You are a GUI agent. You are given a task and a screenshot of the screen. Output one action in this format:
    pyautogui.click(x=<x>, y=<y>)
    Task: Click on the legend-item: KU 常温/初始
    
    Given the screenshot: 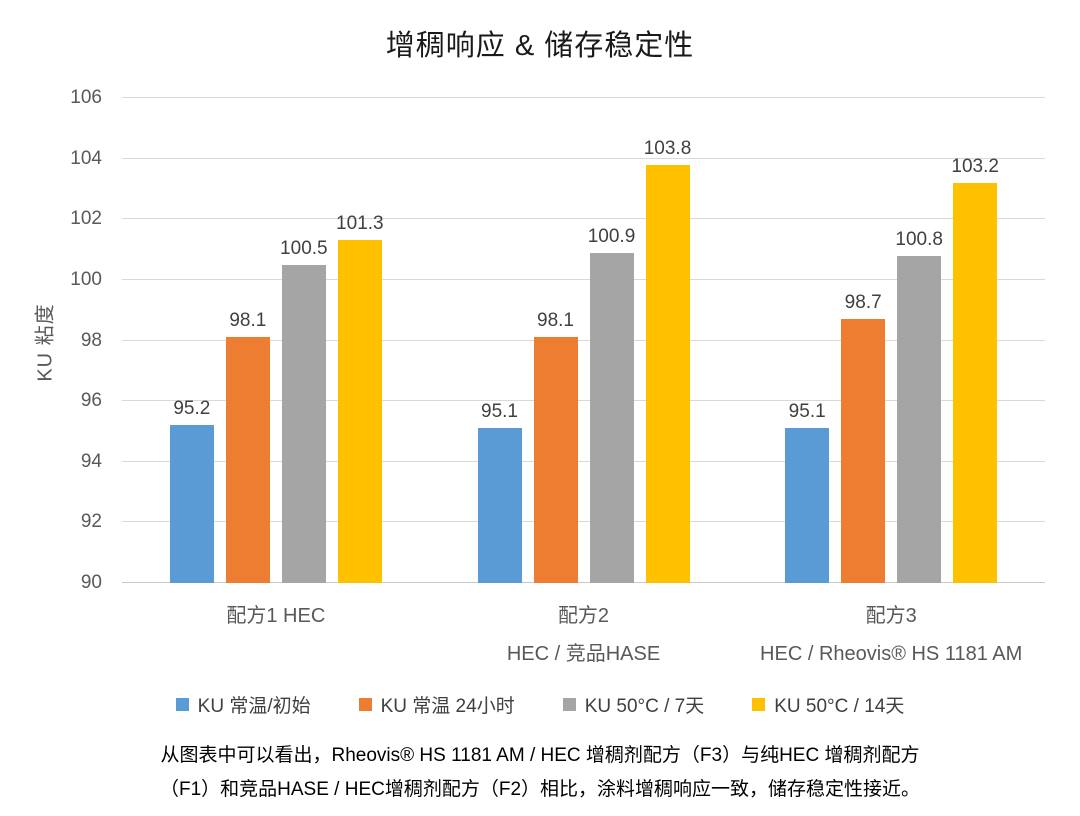 What is the action you would take?
    pyautogui.click(x=243, y=704)
    